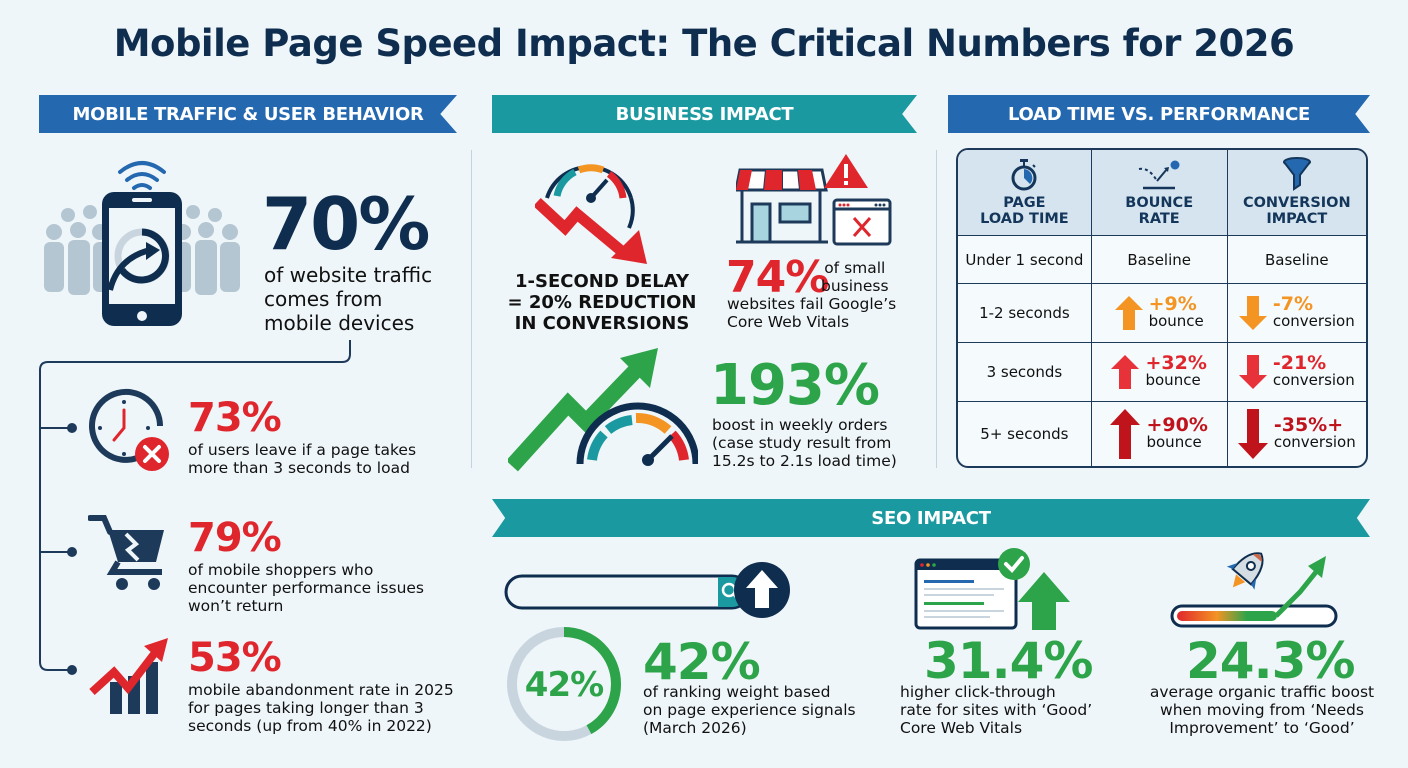 The height and width of the screenshot is (768, 1408). What do you see at coordinates (1025, 434) in the screenshot?
I see `cell-time: 5+ seconds` at bounding box center [1025, 434].